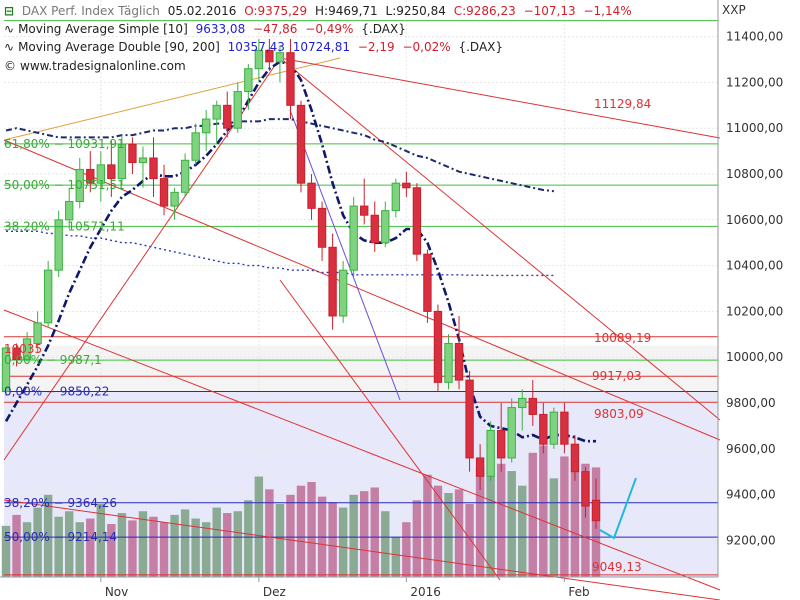 The width and height of the screenshot is (800, 600). I want to click on x-tick-2: 2016, so click(425, 592).